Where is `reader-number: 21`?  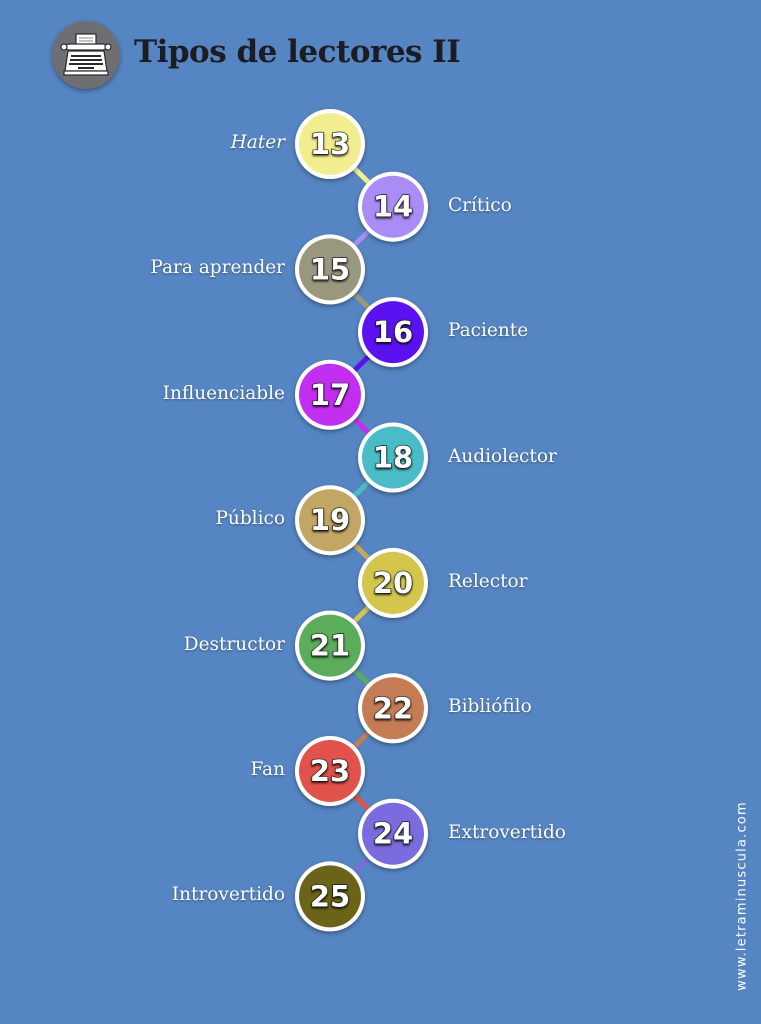
reader-number: 21 is located at coordinates (330, 646).